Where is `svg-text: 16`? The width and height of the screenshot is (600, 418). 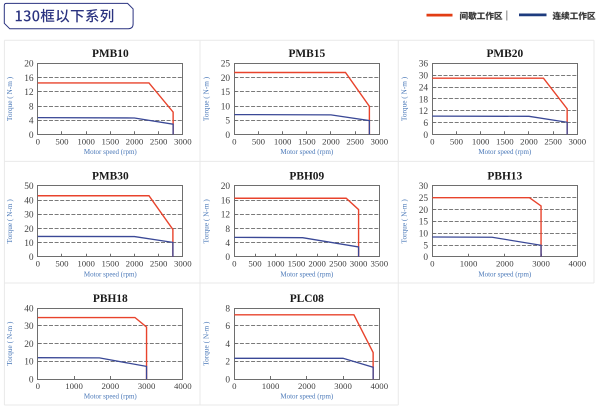 svg-text: 16 is located at coordinates (29, 79).